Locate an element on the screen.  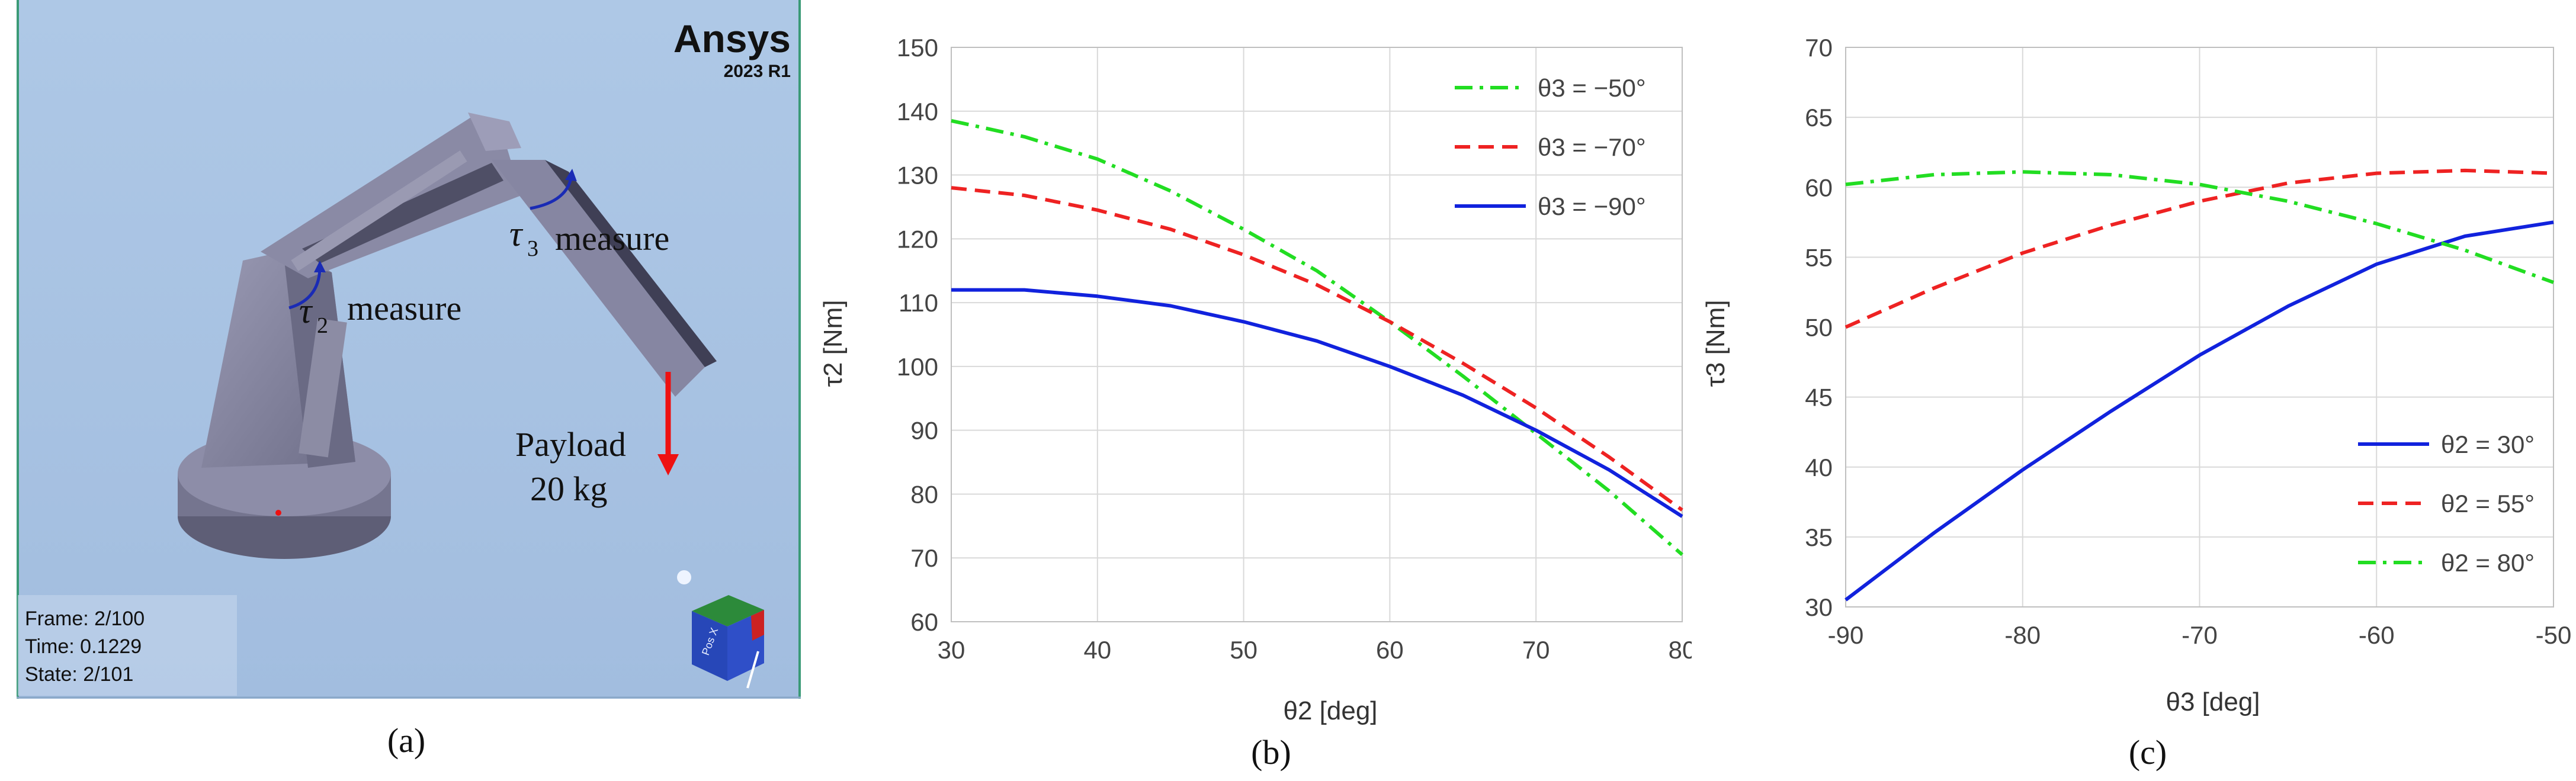
chart-c-ytick-label: 40 is located at coordinates (1819, 467).